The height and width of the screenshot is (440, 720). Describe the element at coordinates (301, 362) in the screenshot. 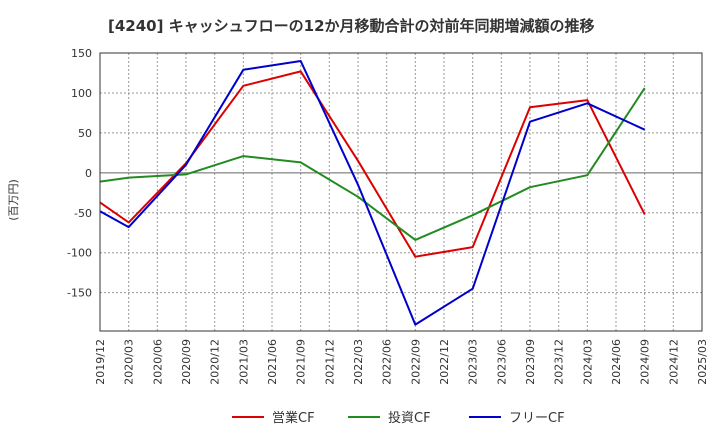

I see `x-tick-label: 2021/09` at that location.